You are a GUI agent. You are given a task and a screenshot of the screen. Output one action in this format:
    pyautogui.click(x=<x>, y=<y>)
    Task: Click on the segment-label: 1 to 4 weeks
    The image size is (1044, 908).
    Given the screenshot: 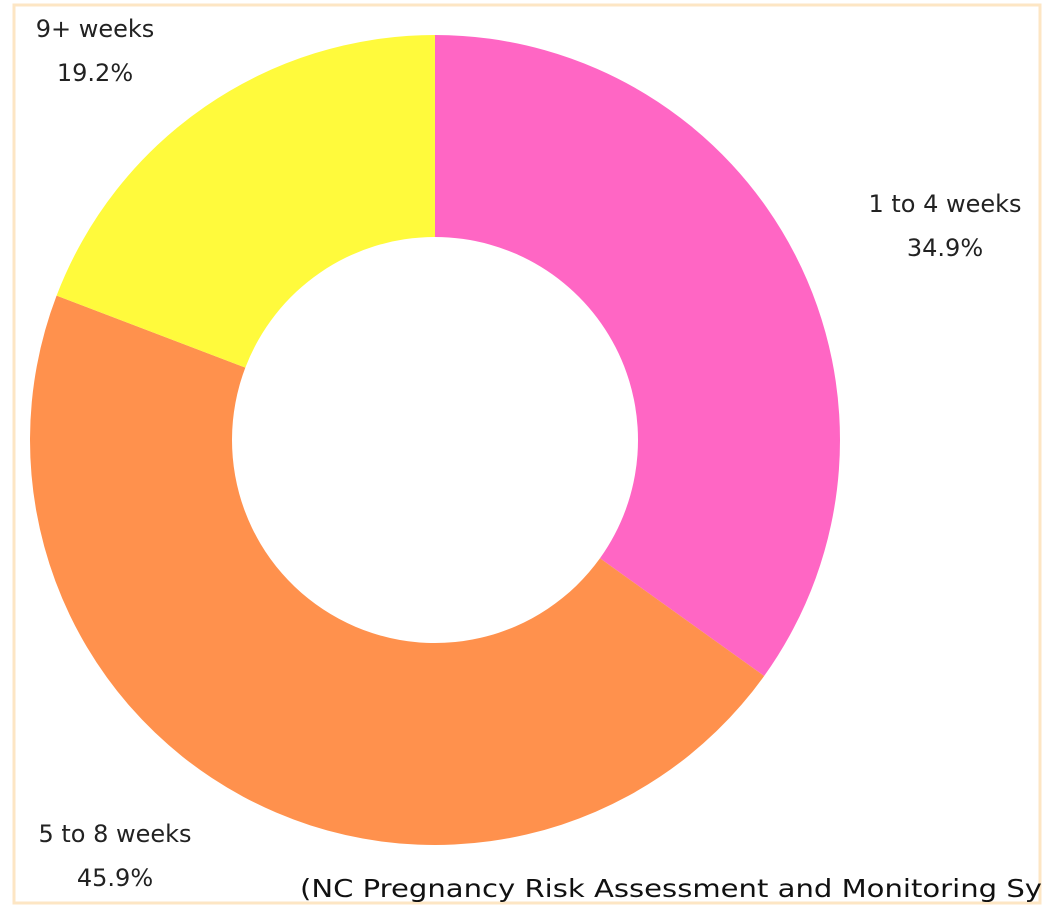 What is the action you would take?
    pyautogui.click(x=944, y=204)
    